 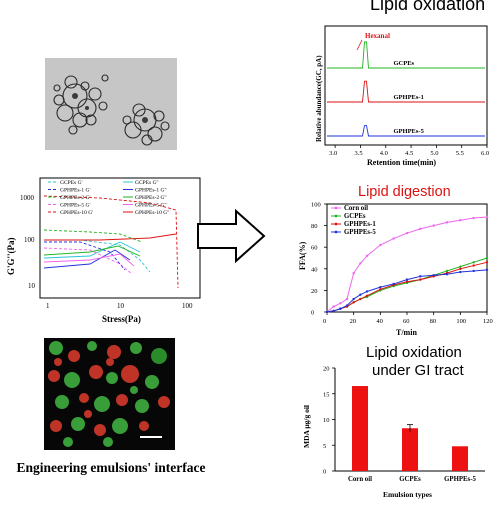 What do you see at coordinates (409, 131) in the screenshot?
I see `gc-trace-label: GPHPEs-5` at bounding box center [409, 131].